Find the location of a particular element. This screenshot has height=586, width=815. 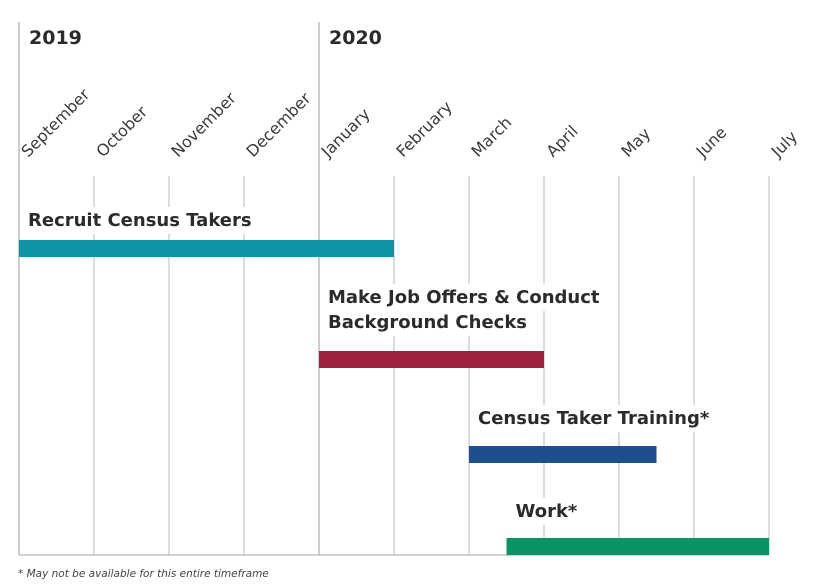

month-label: November is located at coordinates (203, 124).